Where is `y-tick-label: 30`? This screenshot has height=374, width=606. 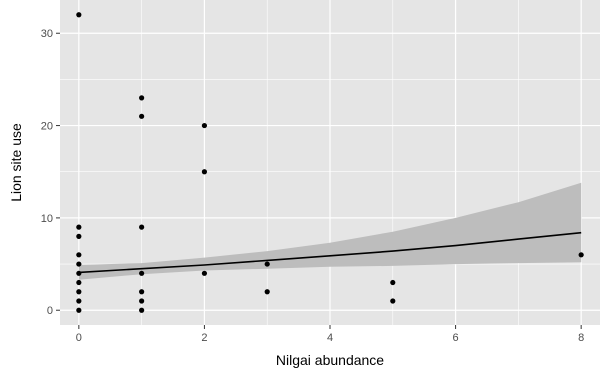 y-tick-label: 30 is located at coordinates (47, 34).